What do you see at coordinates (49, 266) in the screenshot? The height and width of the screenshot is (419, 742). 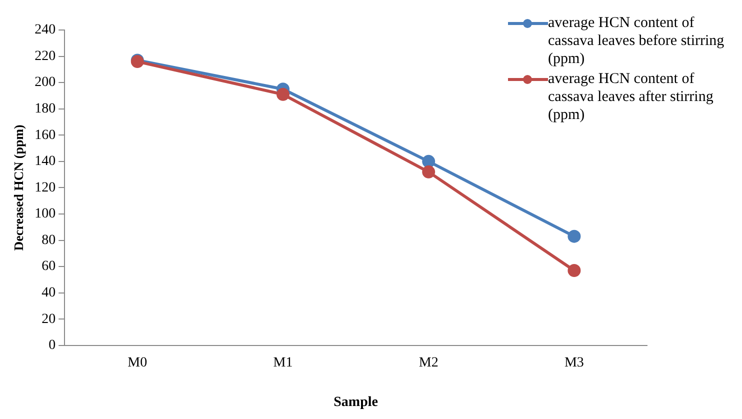 I see `y-tick-label: 60` at bounding box center [49, 266].